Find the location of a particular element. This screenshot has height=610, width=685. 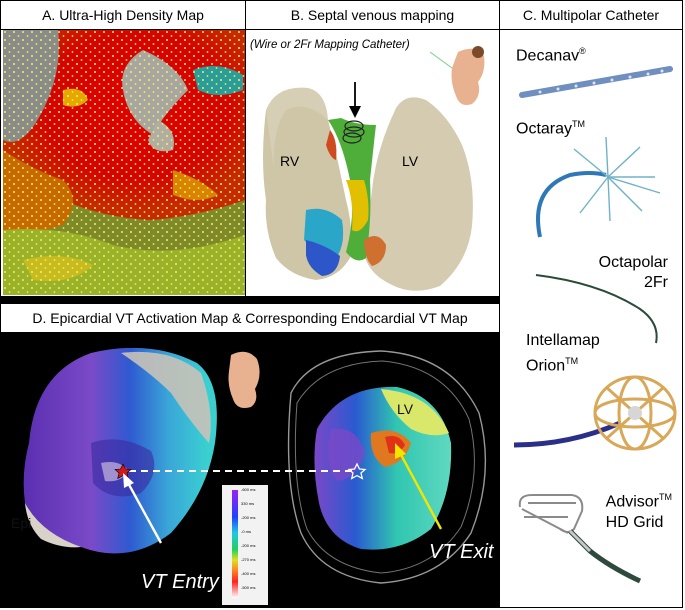

activation-color-scale is located at coordinates (245, 545).